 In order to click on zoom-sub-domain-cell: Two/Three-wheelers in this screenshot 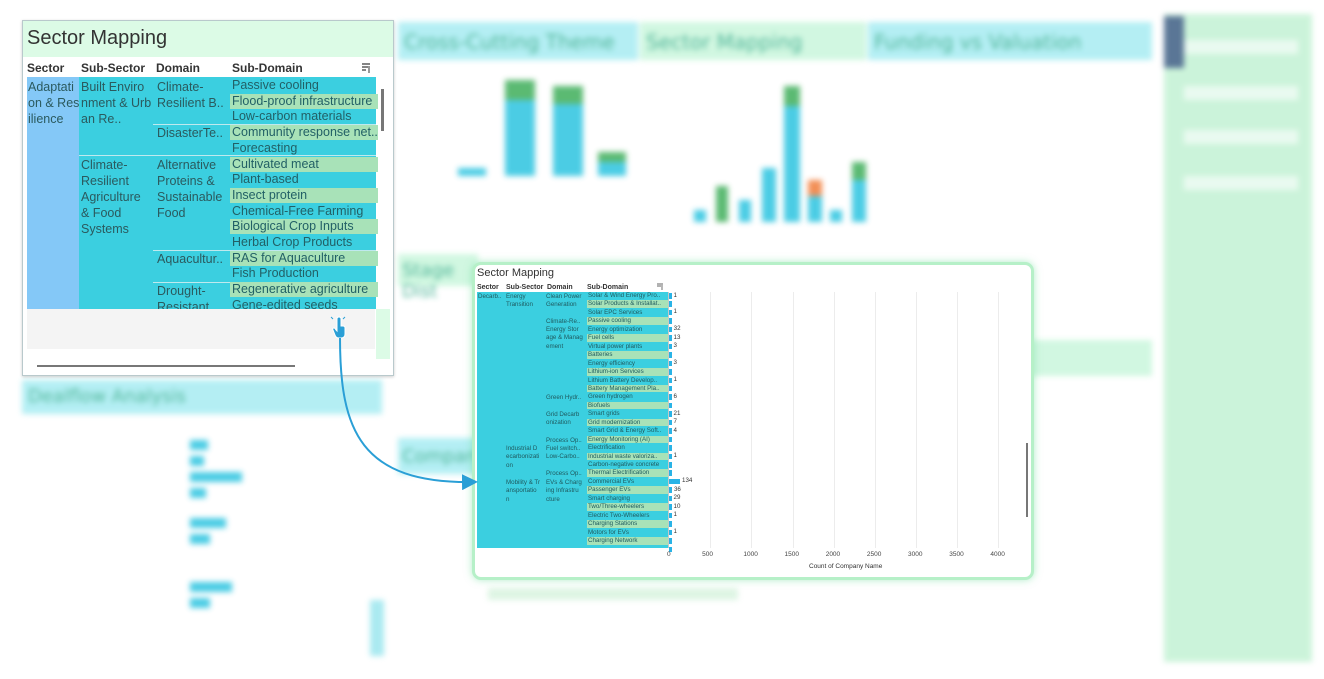, I will do `click(627, 507)`.